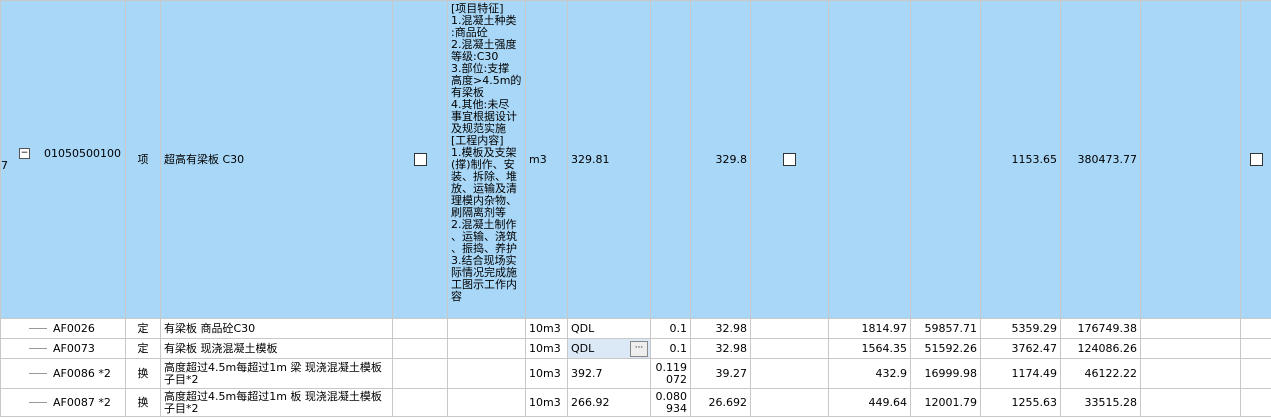  I want to click on cell: AF0026, so click(63, 328).